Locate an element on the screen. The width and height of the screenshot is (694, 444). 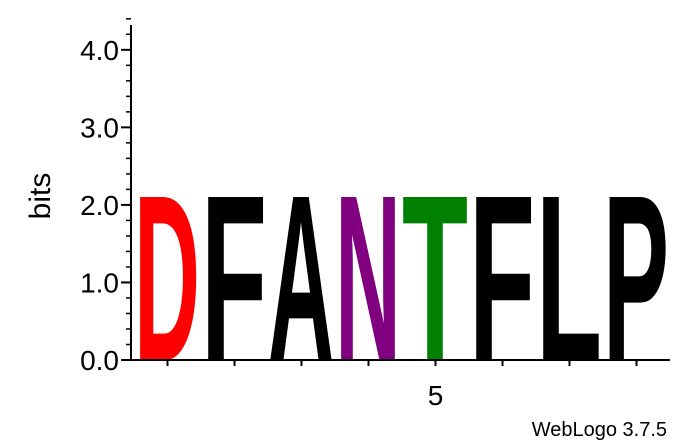
y-tick-label: 1.0 is located at coordinates (99, 282).